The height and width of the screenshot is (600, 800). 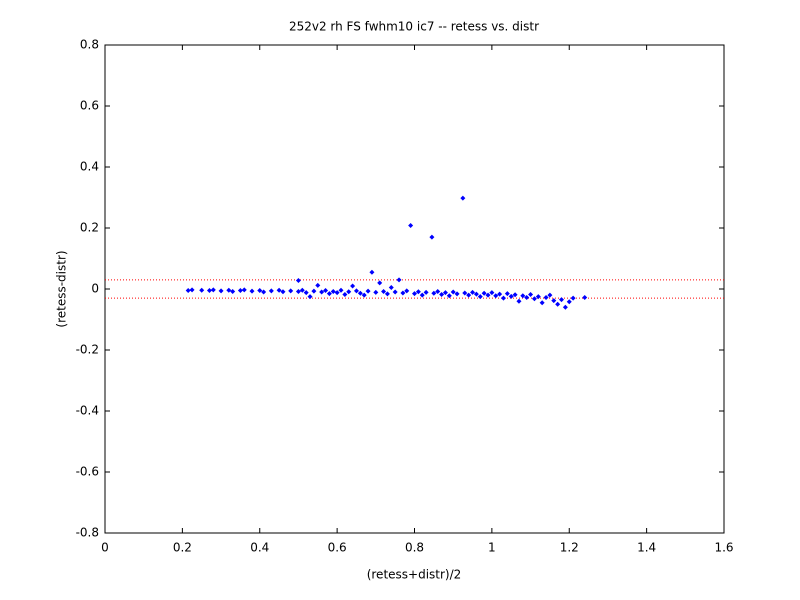 I want to click on x-axis-label: (retess+distr)/2, so click(x=414, y=575).